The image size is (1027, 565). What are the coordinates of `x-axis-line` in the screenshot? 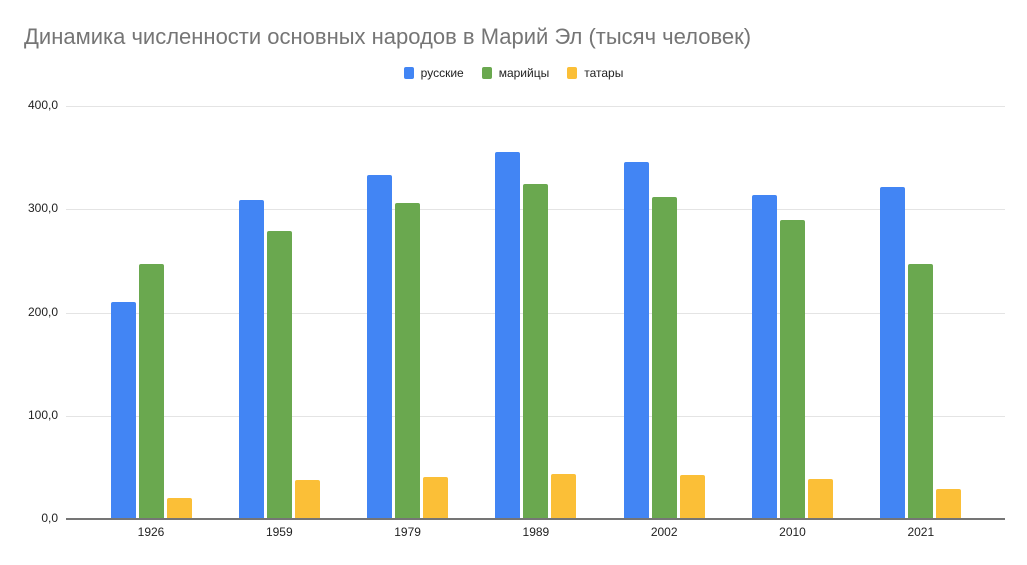 It's located at (535, 519).